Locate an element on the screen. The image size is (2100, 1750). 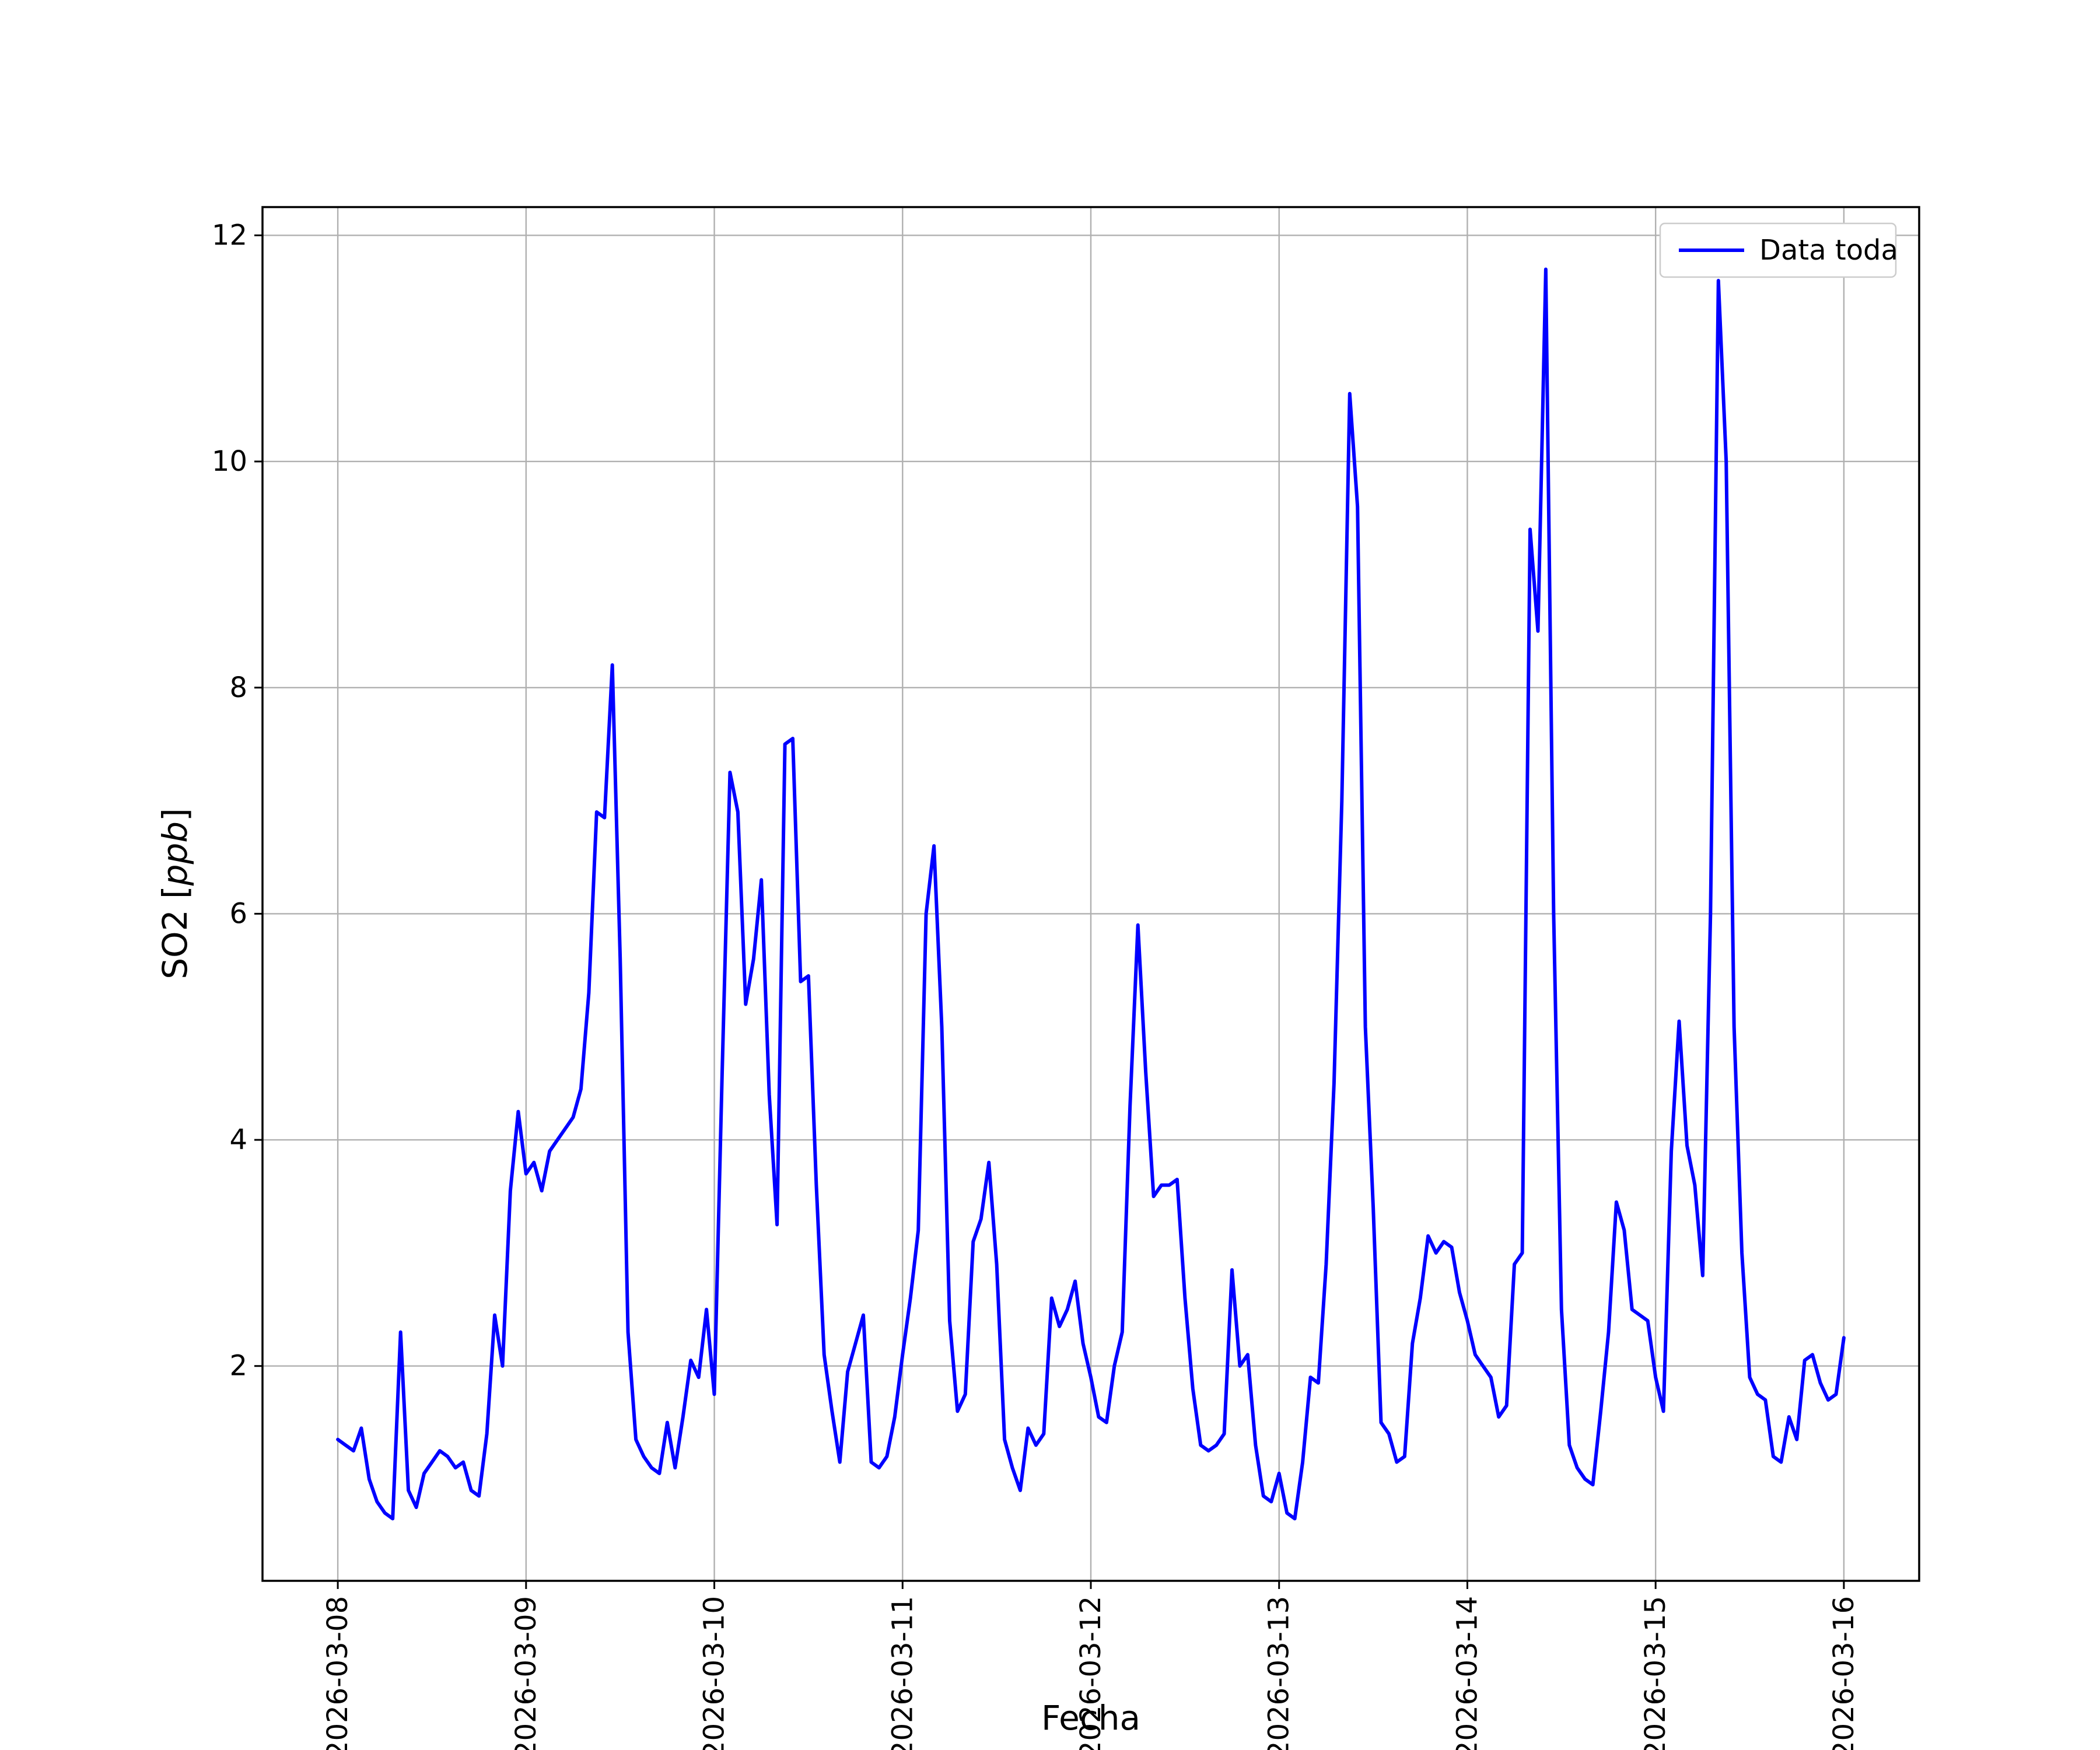
x-tick-label: 2026-03-11 is located at coordinates (902, 1673).